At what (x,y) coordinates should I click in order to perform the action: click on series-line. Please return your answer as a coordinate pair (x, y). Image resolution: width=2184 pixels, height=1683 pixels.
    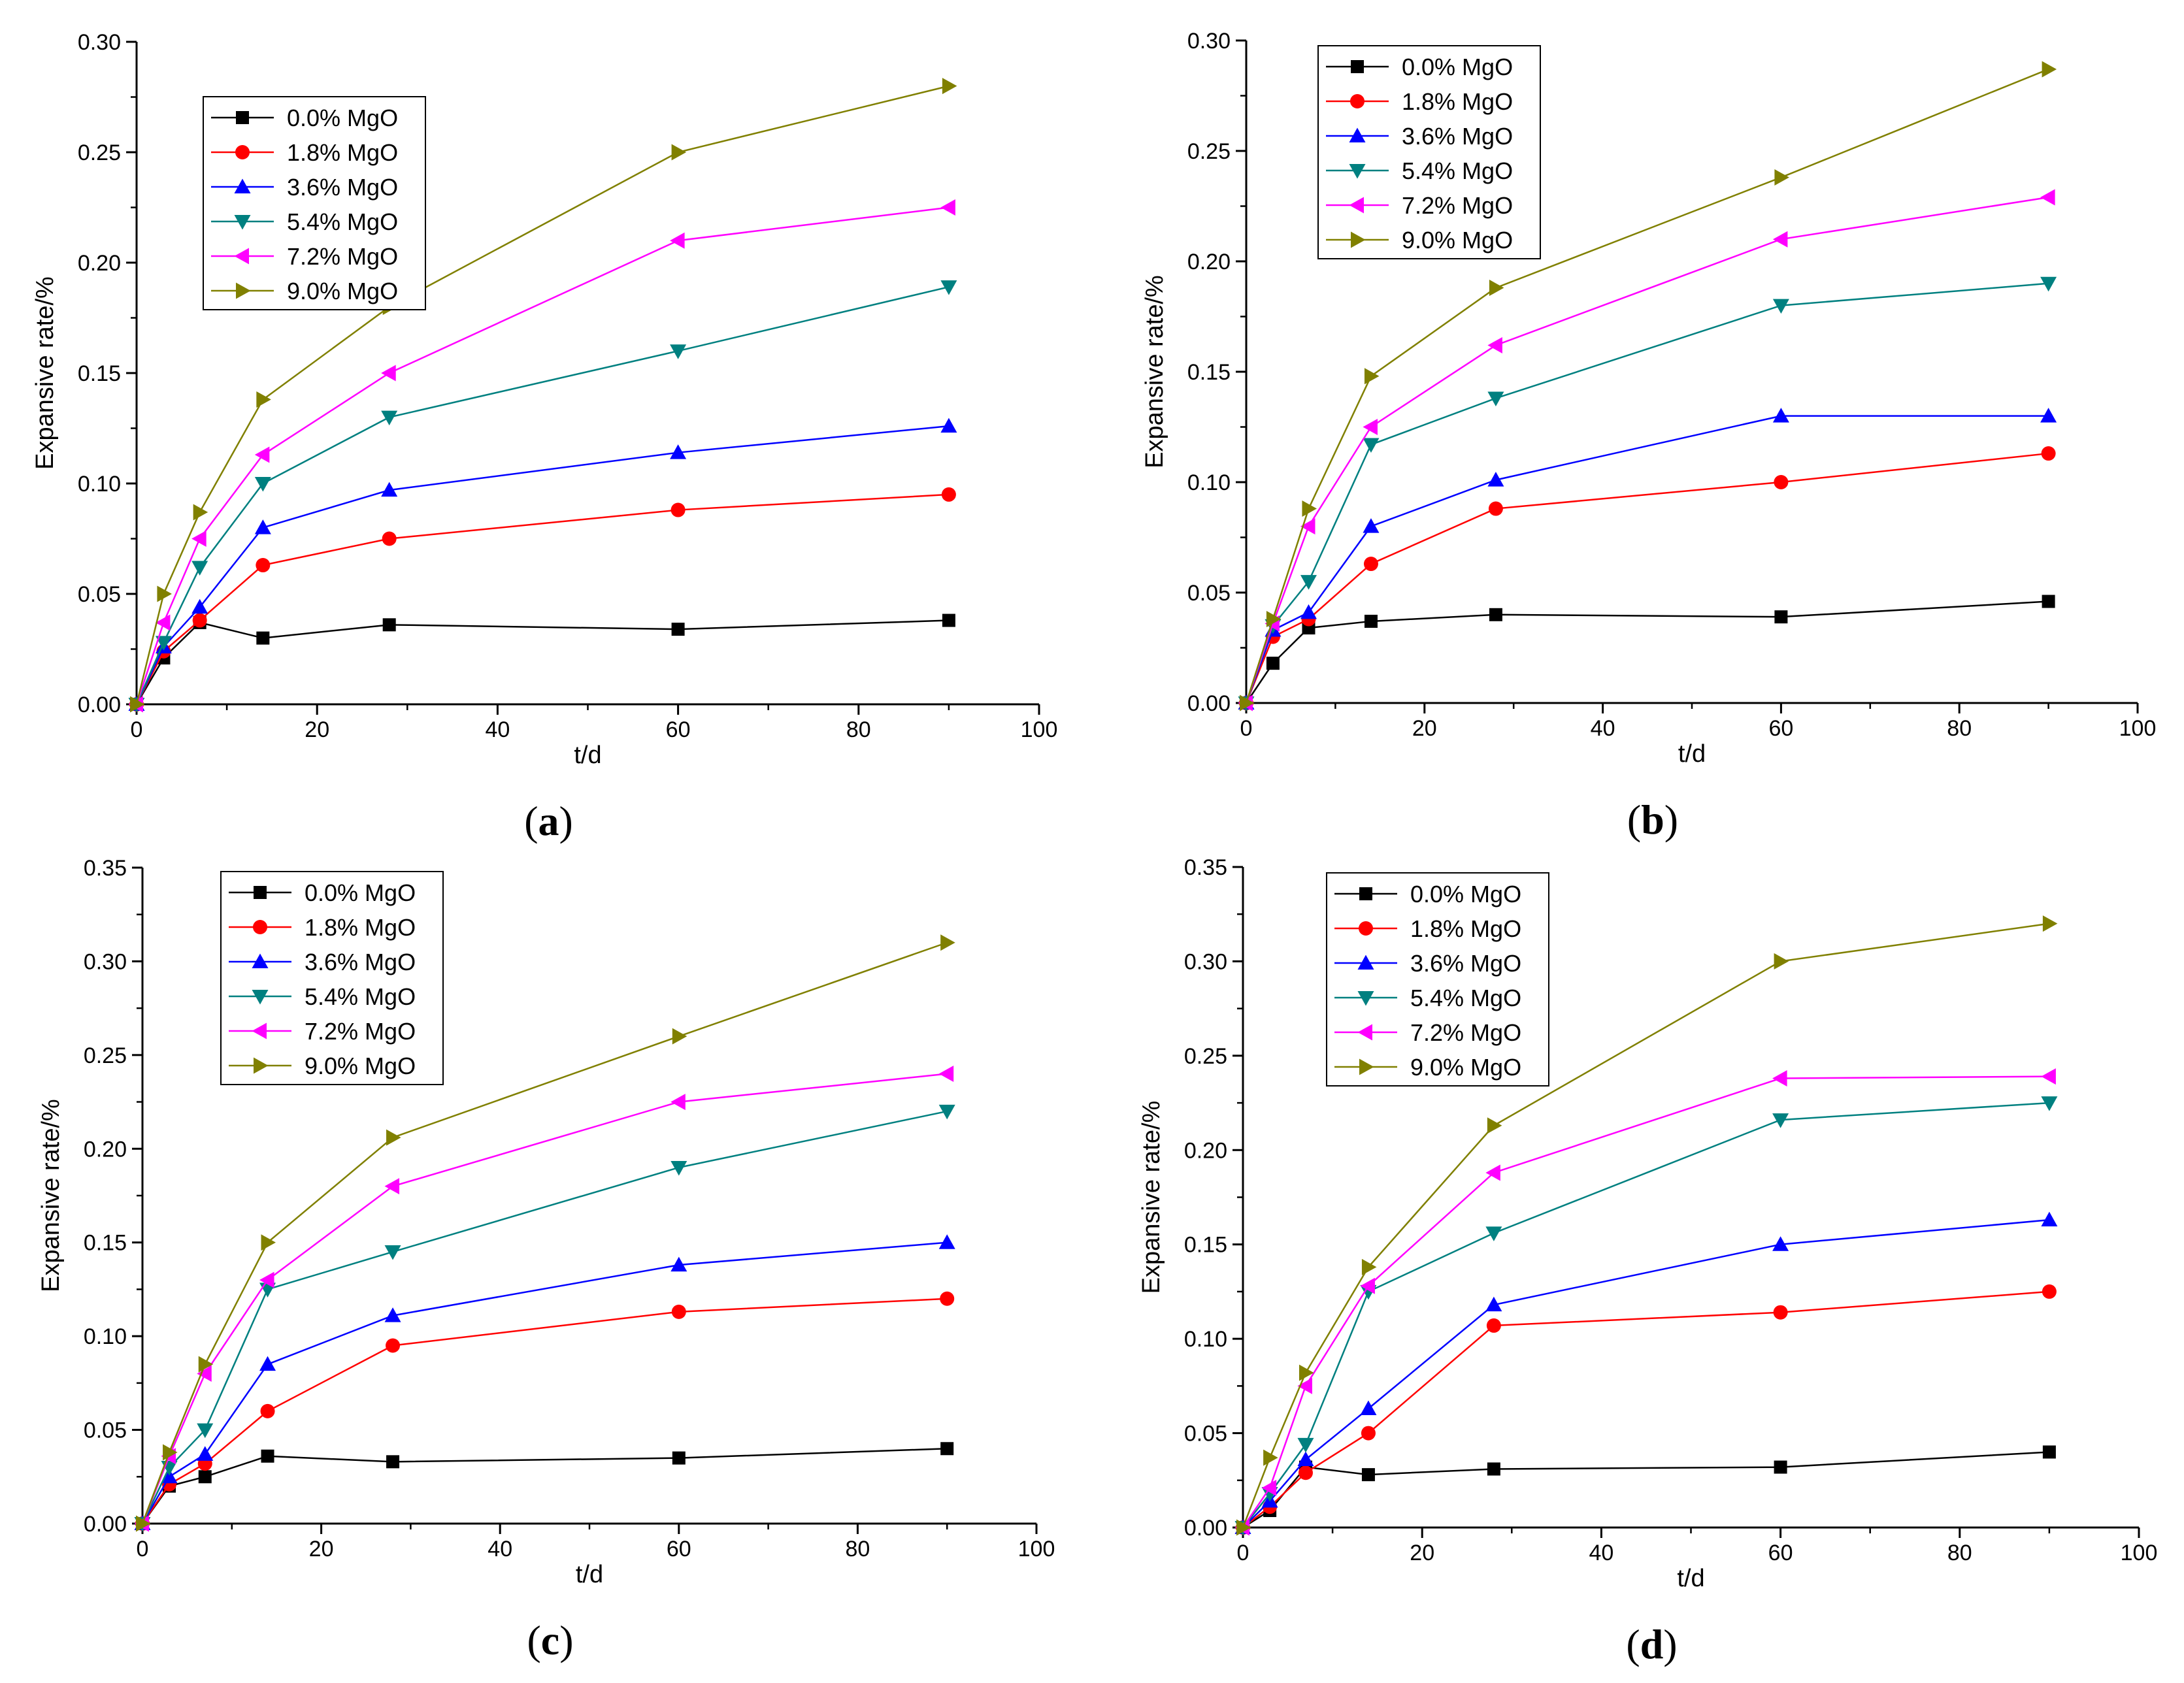
    Looking at the image, I should click on (1645, 1315).